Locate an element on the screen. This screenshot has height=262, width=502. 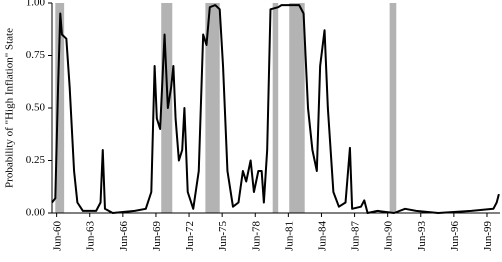
x-tick-label: Jun-93 is located at coordinates (422, 236).